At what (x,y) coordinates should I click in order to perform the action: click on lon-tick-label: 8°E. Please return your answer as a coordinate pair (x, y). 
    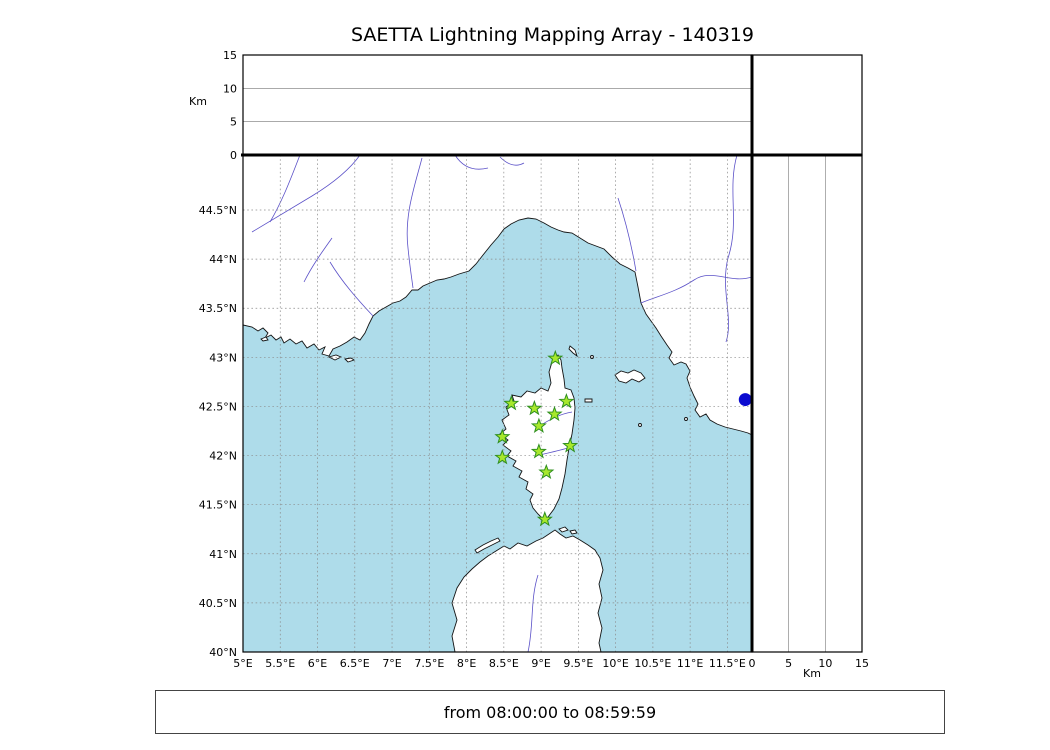
    Looking at the image, I should click on (466, 663).